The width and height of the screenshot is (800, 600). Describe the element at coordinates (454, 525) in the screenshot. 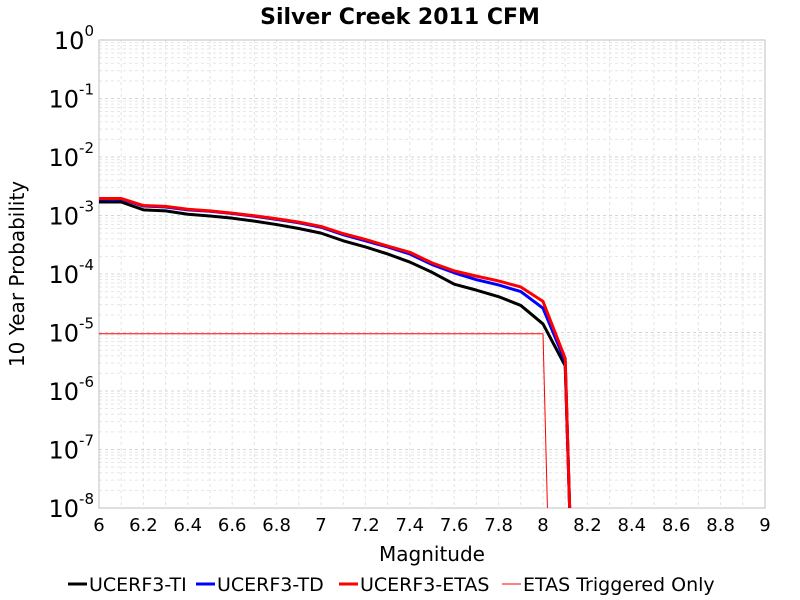

I see `x-tick-label: 7.6` at that location.